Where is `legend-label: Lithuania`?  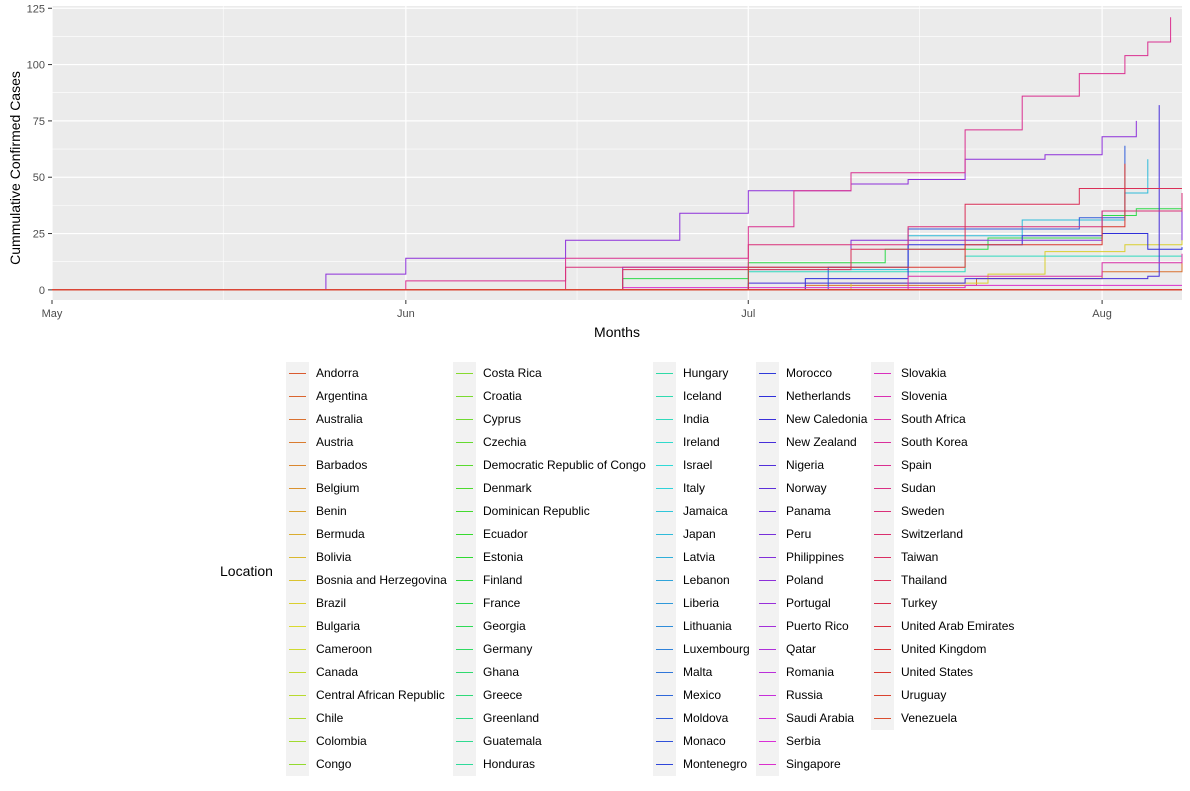
legend-label: Lithuania is located at coordinates (707, 626).